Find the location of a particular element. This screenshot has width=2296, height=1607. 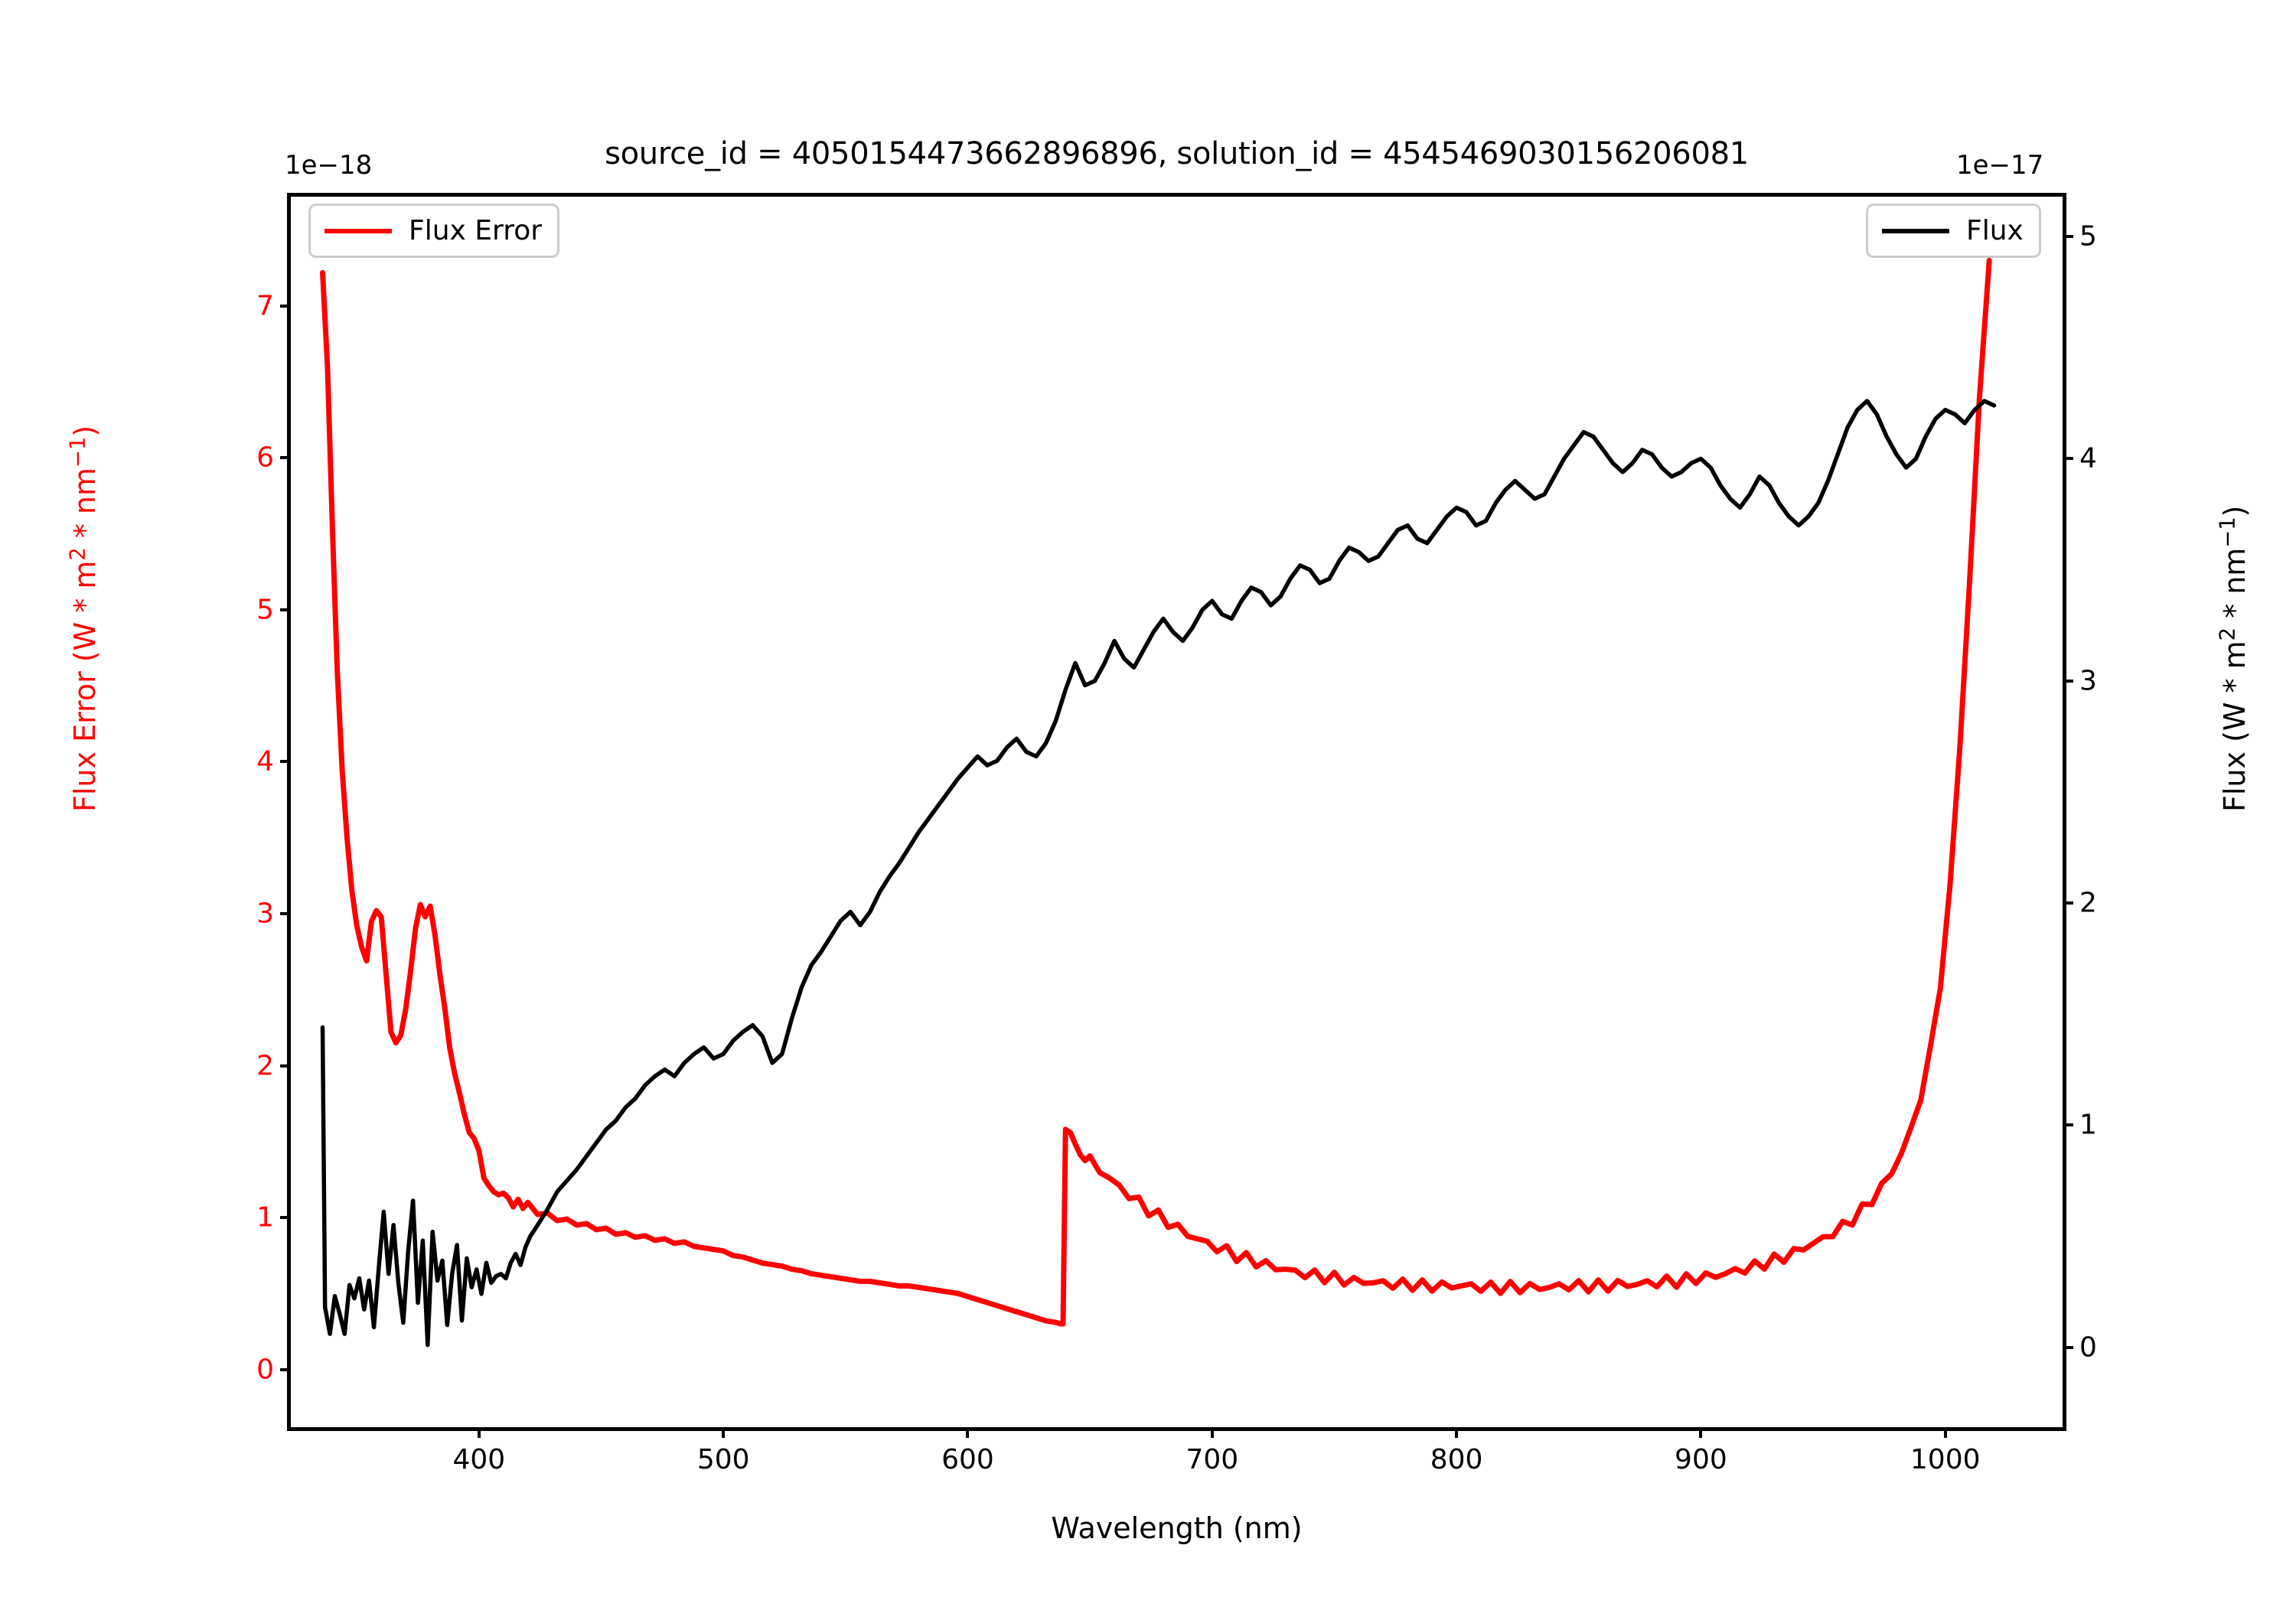

x-tick-label: 800 is located at coordinates (1456, 1459).